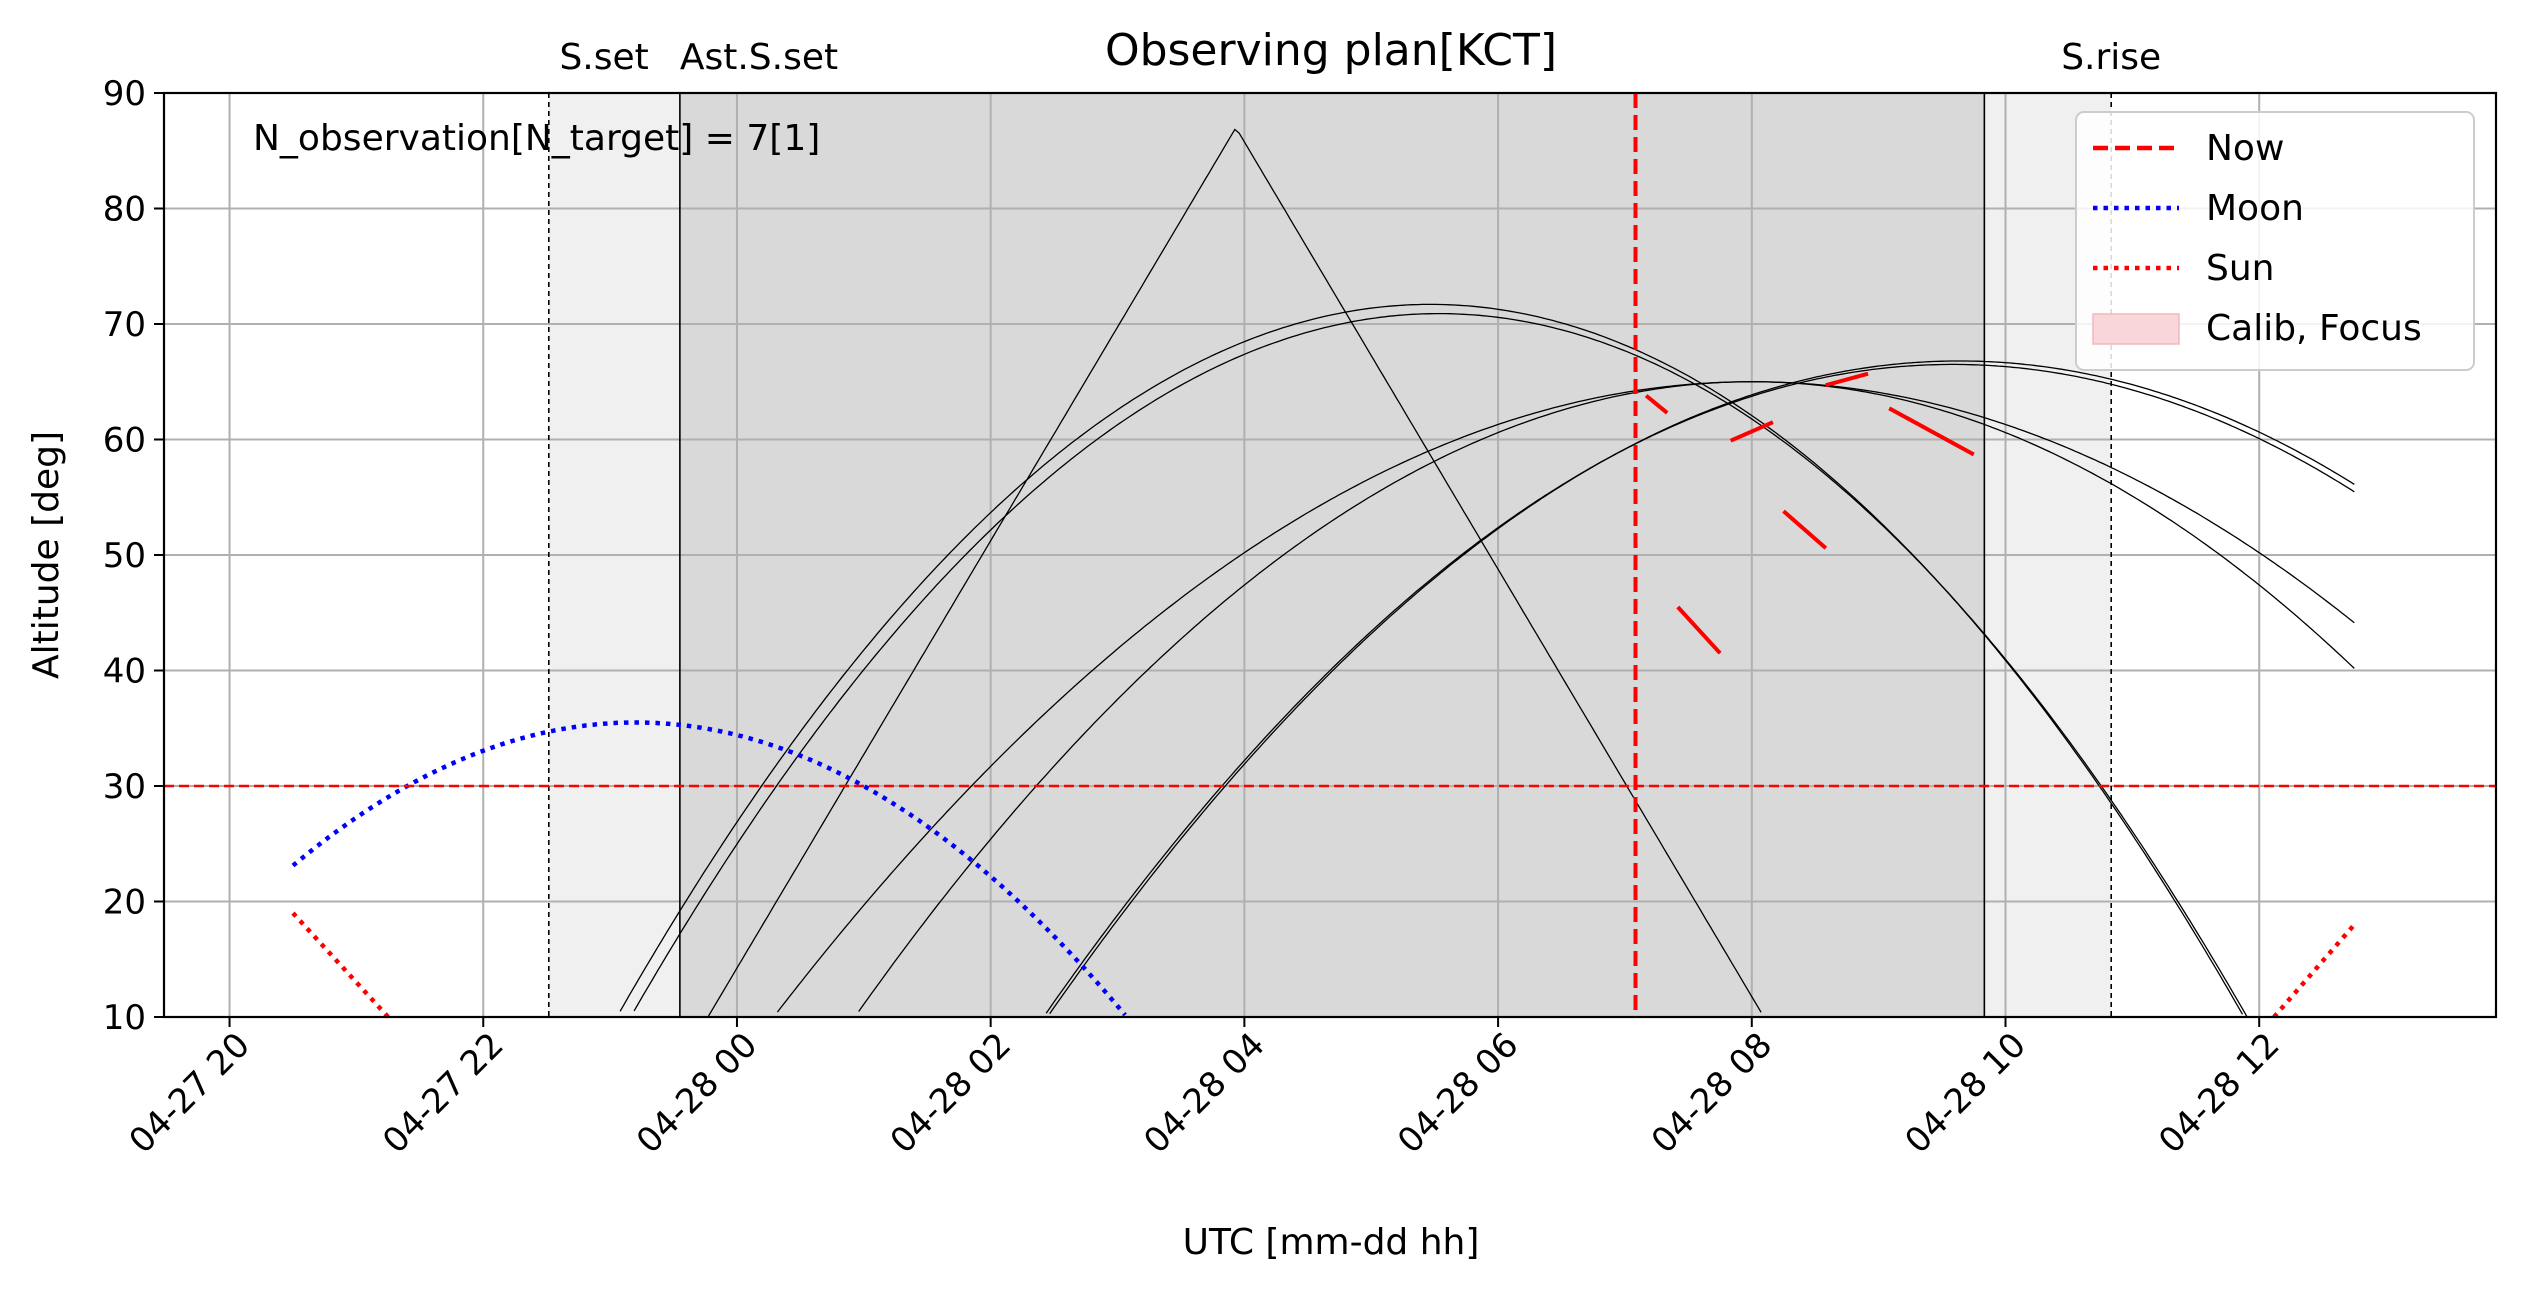 The height and width of the screenshot is (1293, 2523). I want to click on x-tick-label: 04-27 22, so click(443, 1093).